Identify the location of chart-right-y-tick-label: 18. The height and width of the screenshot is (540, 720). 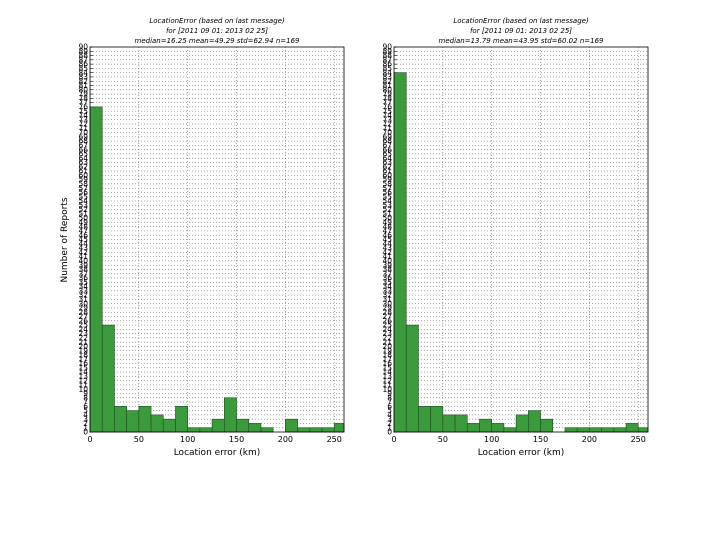
(387, 355).